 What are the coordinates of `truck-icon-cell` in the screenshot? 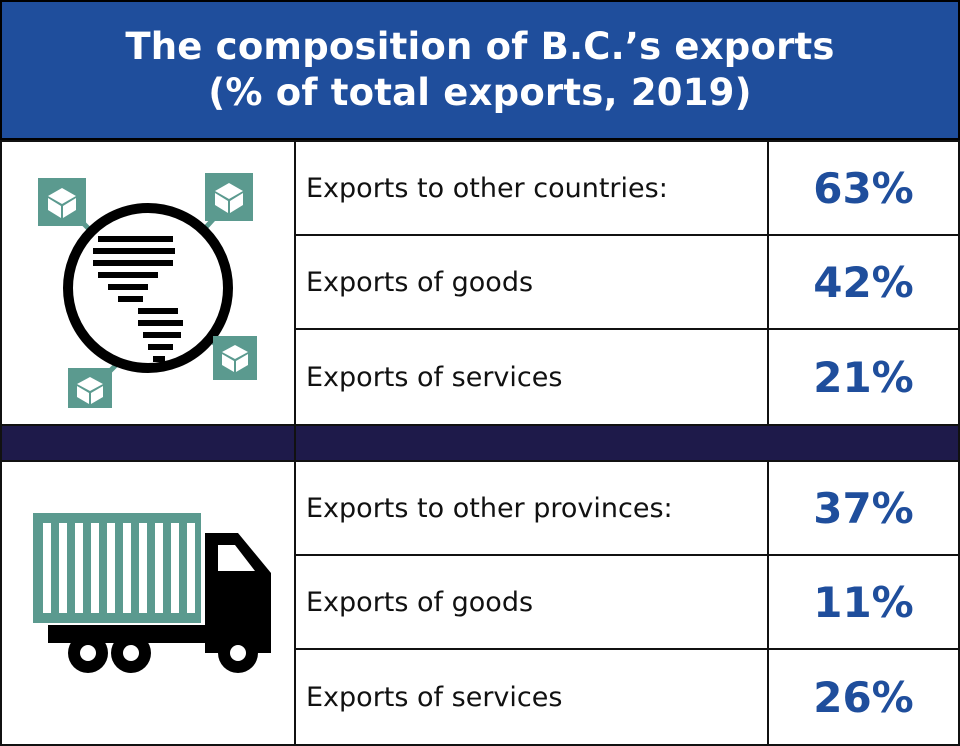 It's located at (148, 603).